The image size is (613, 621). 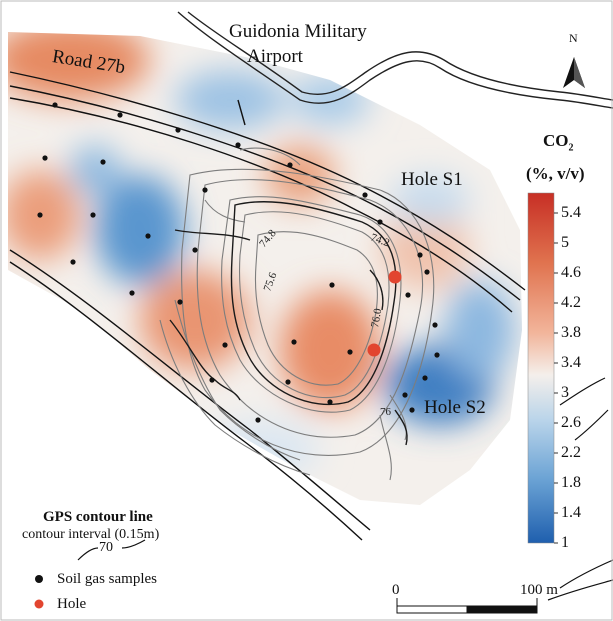 What do you see at coordinates (275, 56) in the screenshot?
I see `airport-label-line2: Airport` at bounding box center [275, 56].